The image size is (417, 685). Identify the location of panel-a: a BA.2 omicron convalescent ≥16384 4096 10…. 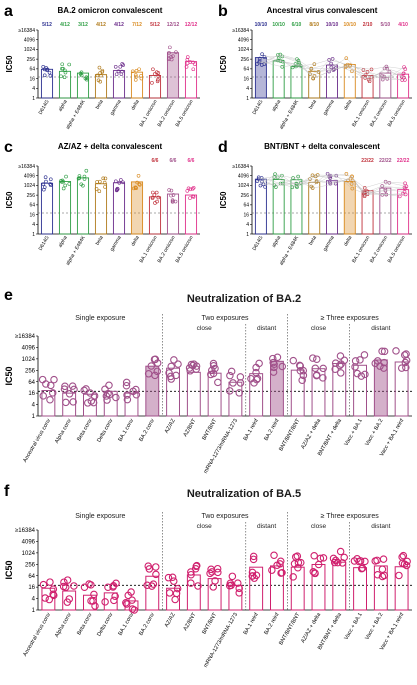
(102, 67).